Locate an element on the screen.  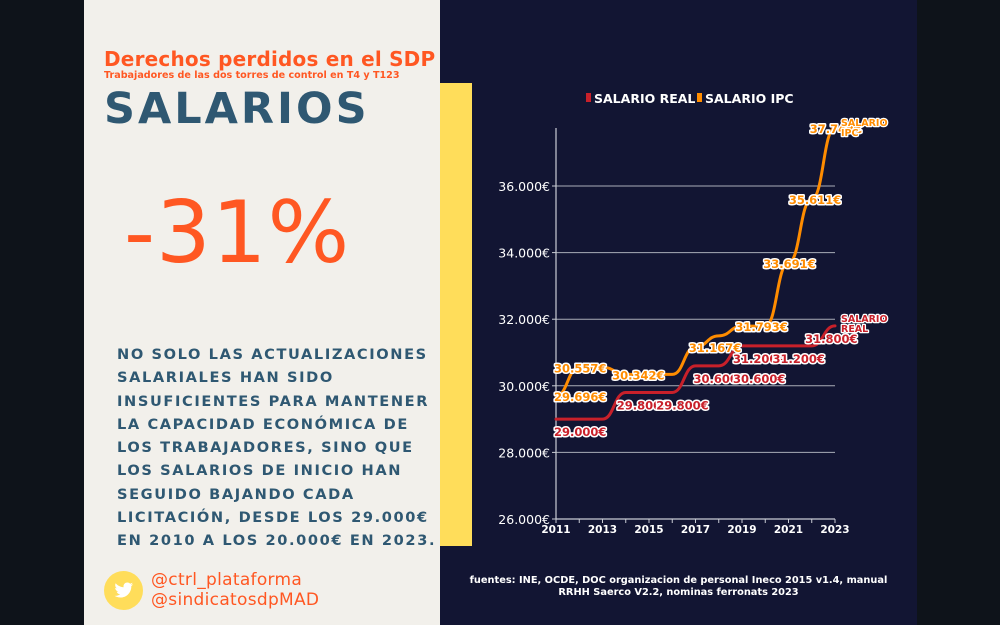
twitter-icon is located at coordinates (123, 590).